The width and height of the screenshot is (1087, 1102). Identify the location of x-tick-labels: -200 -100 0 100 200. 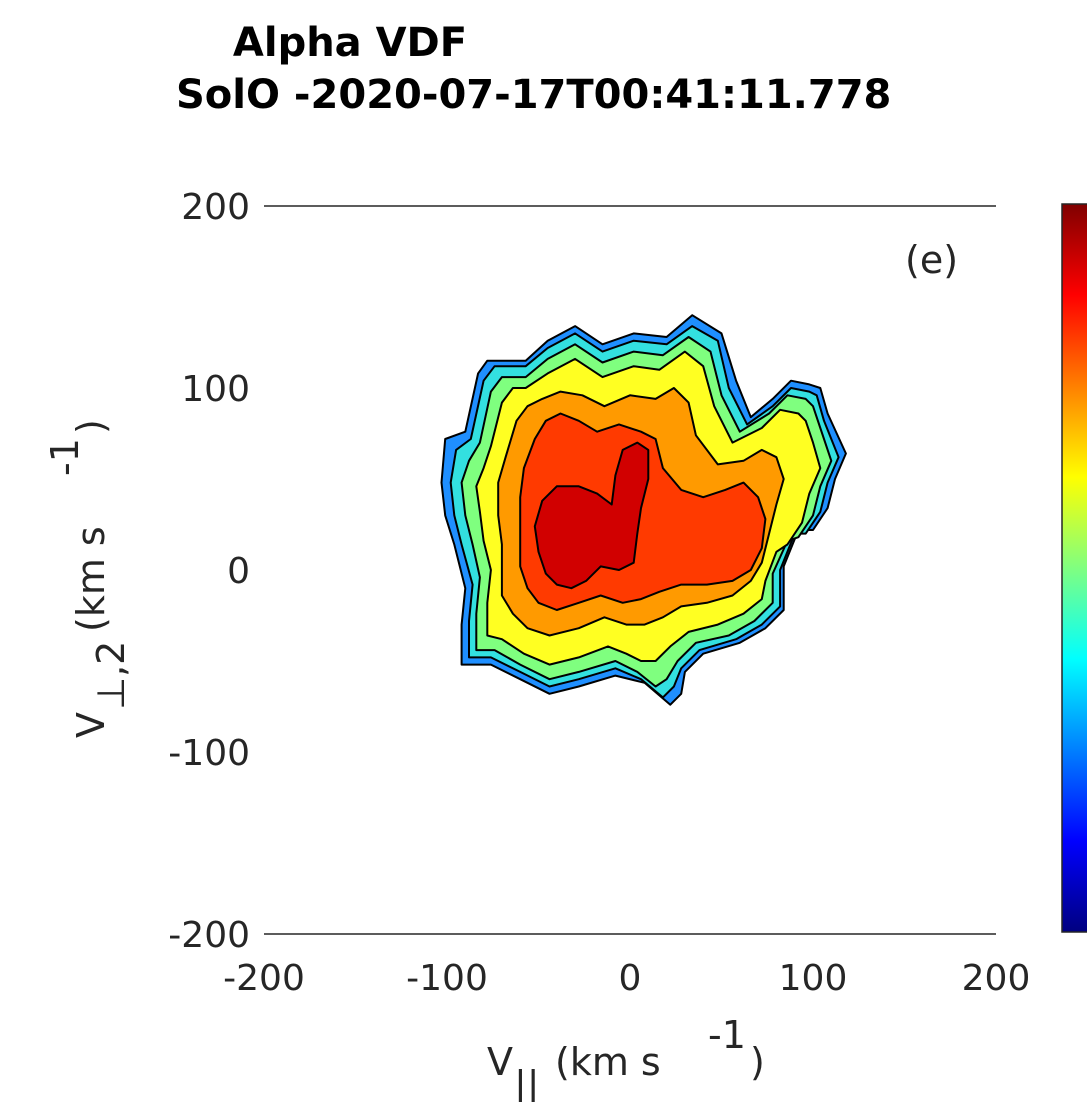
(626, 978).